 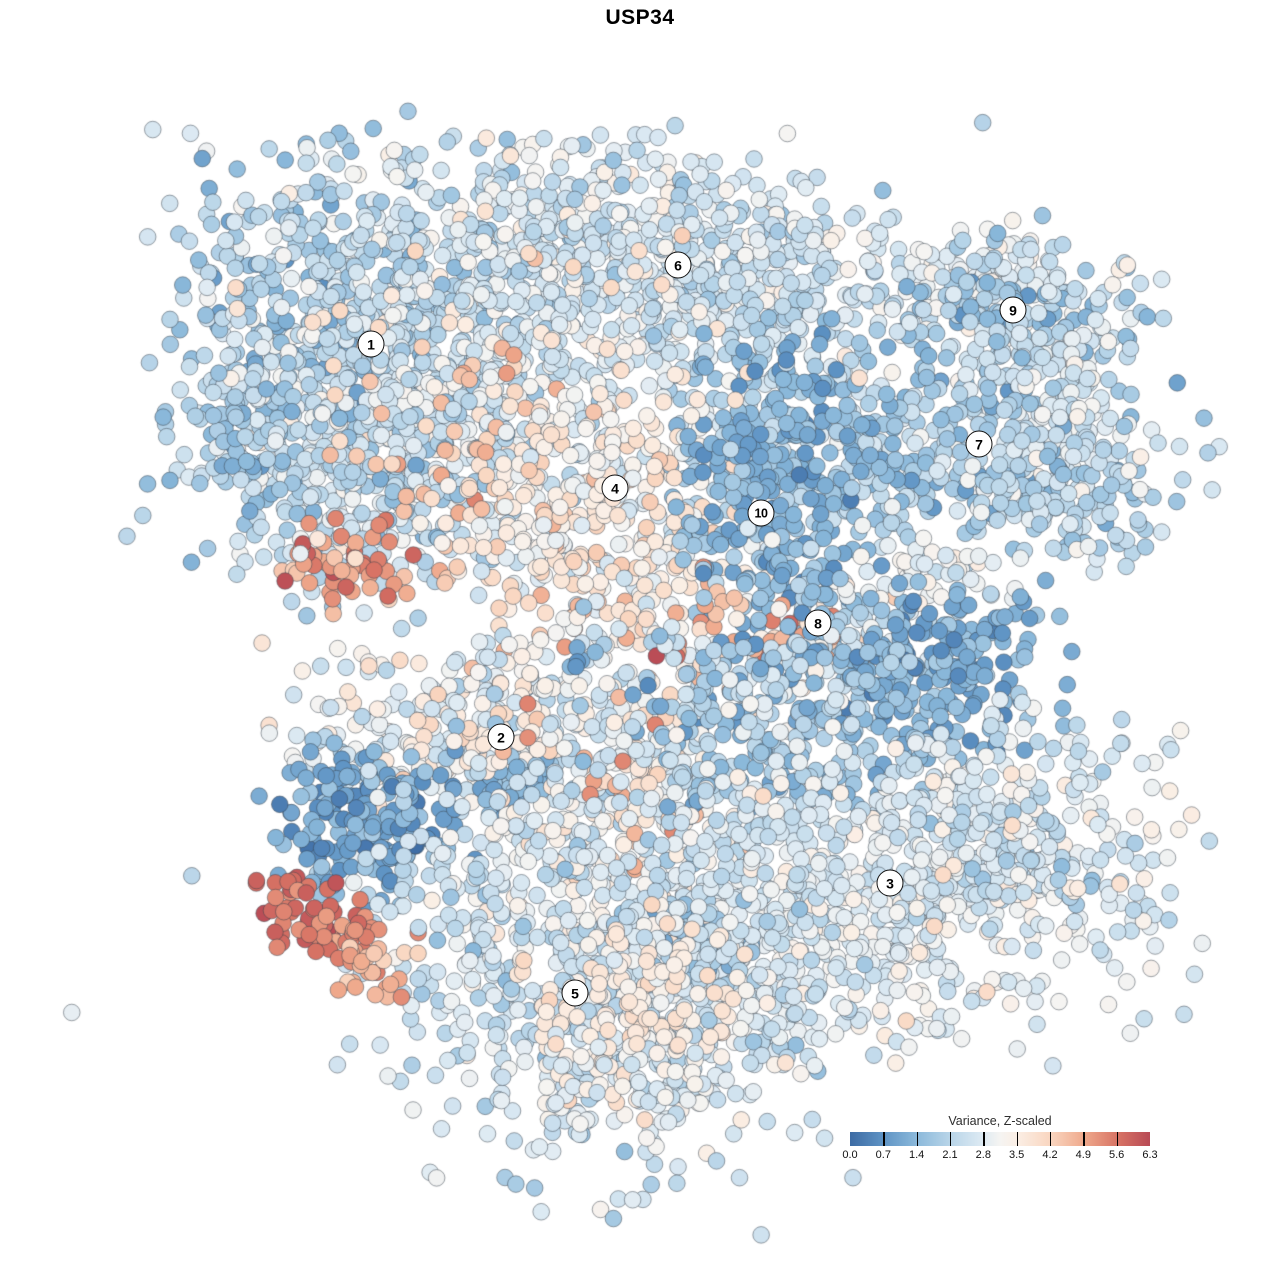 What do you see at coordinates (1117, 1155) in the screenshot?
I see `colorbar-tick-label: 5.6` at bounding box center [1117, 1155].